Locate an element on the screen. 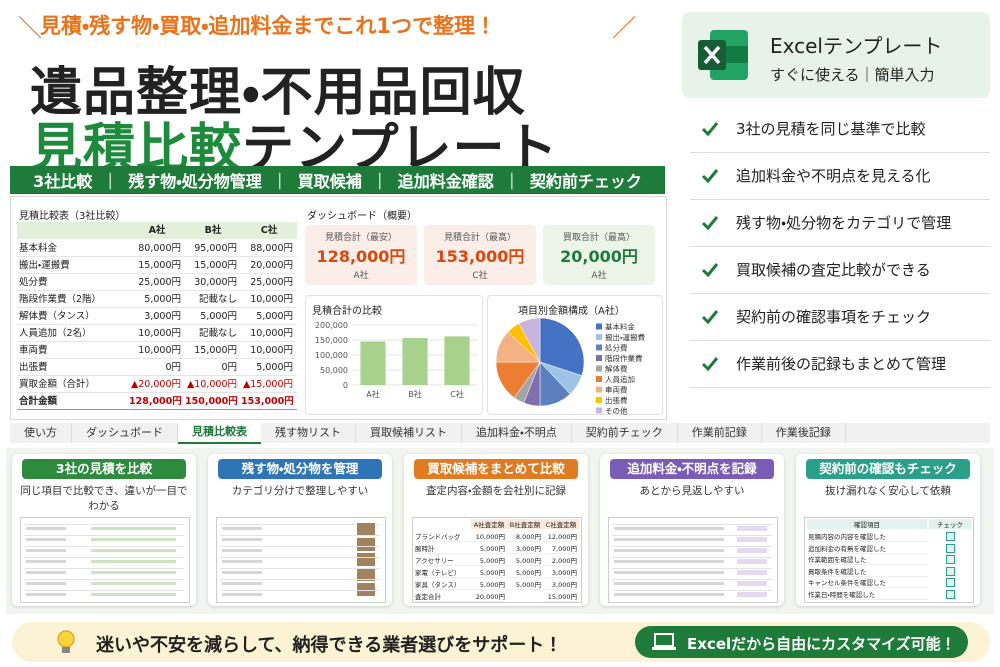 This screenshot has height=667, width=1000. feature-text: 買取候補の査定比較ができる is located at coordinates (833, 270).